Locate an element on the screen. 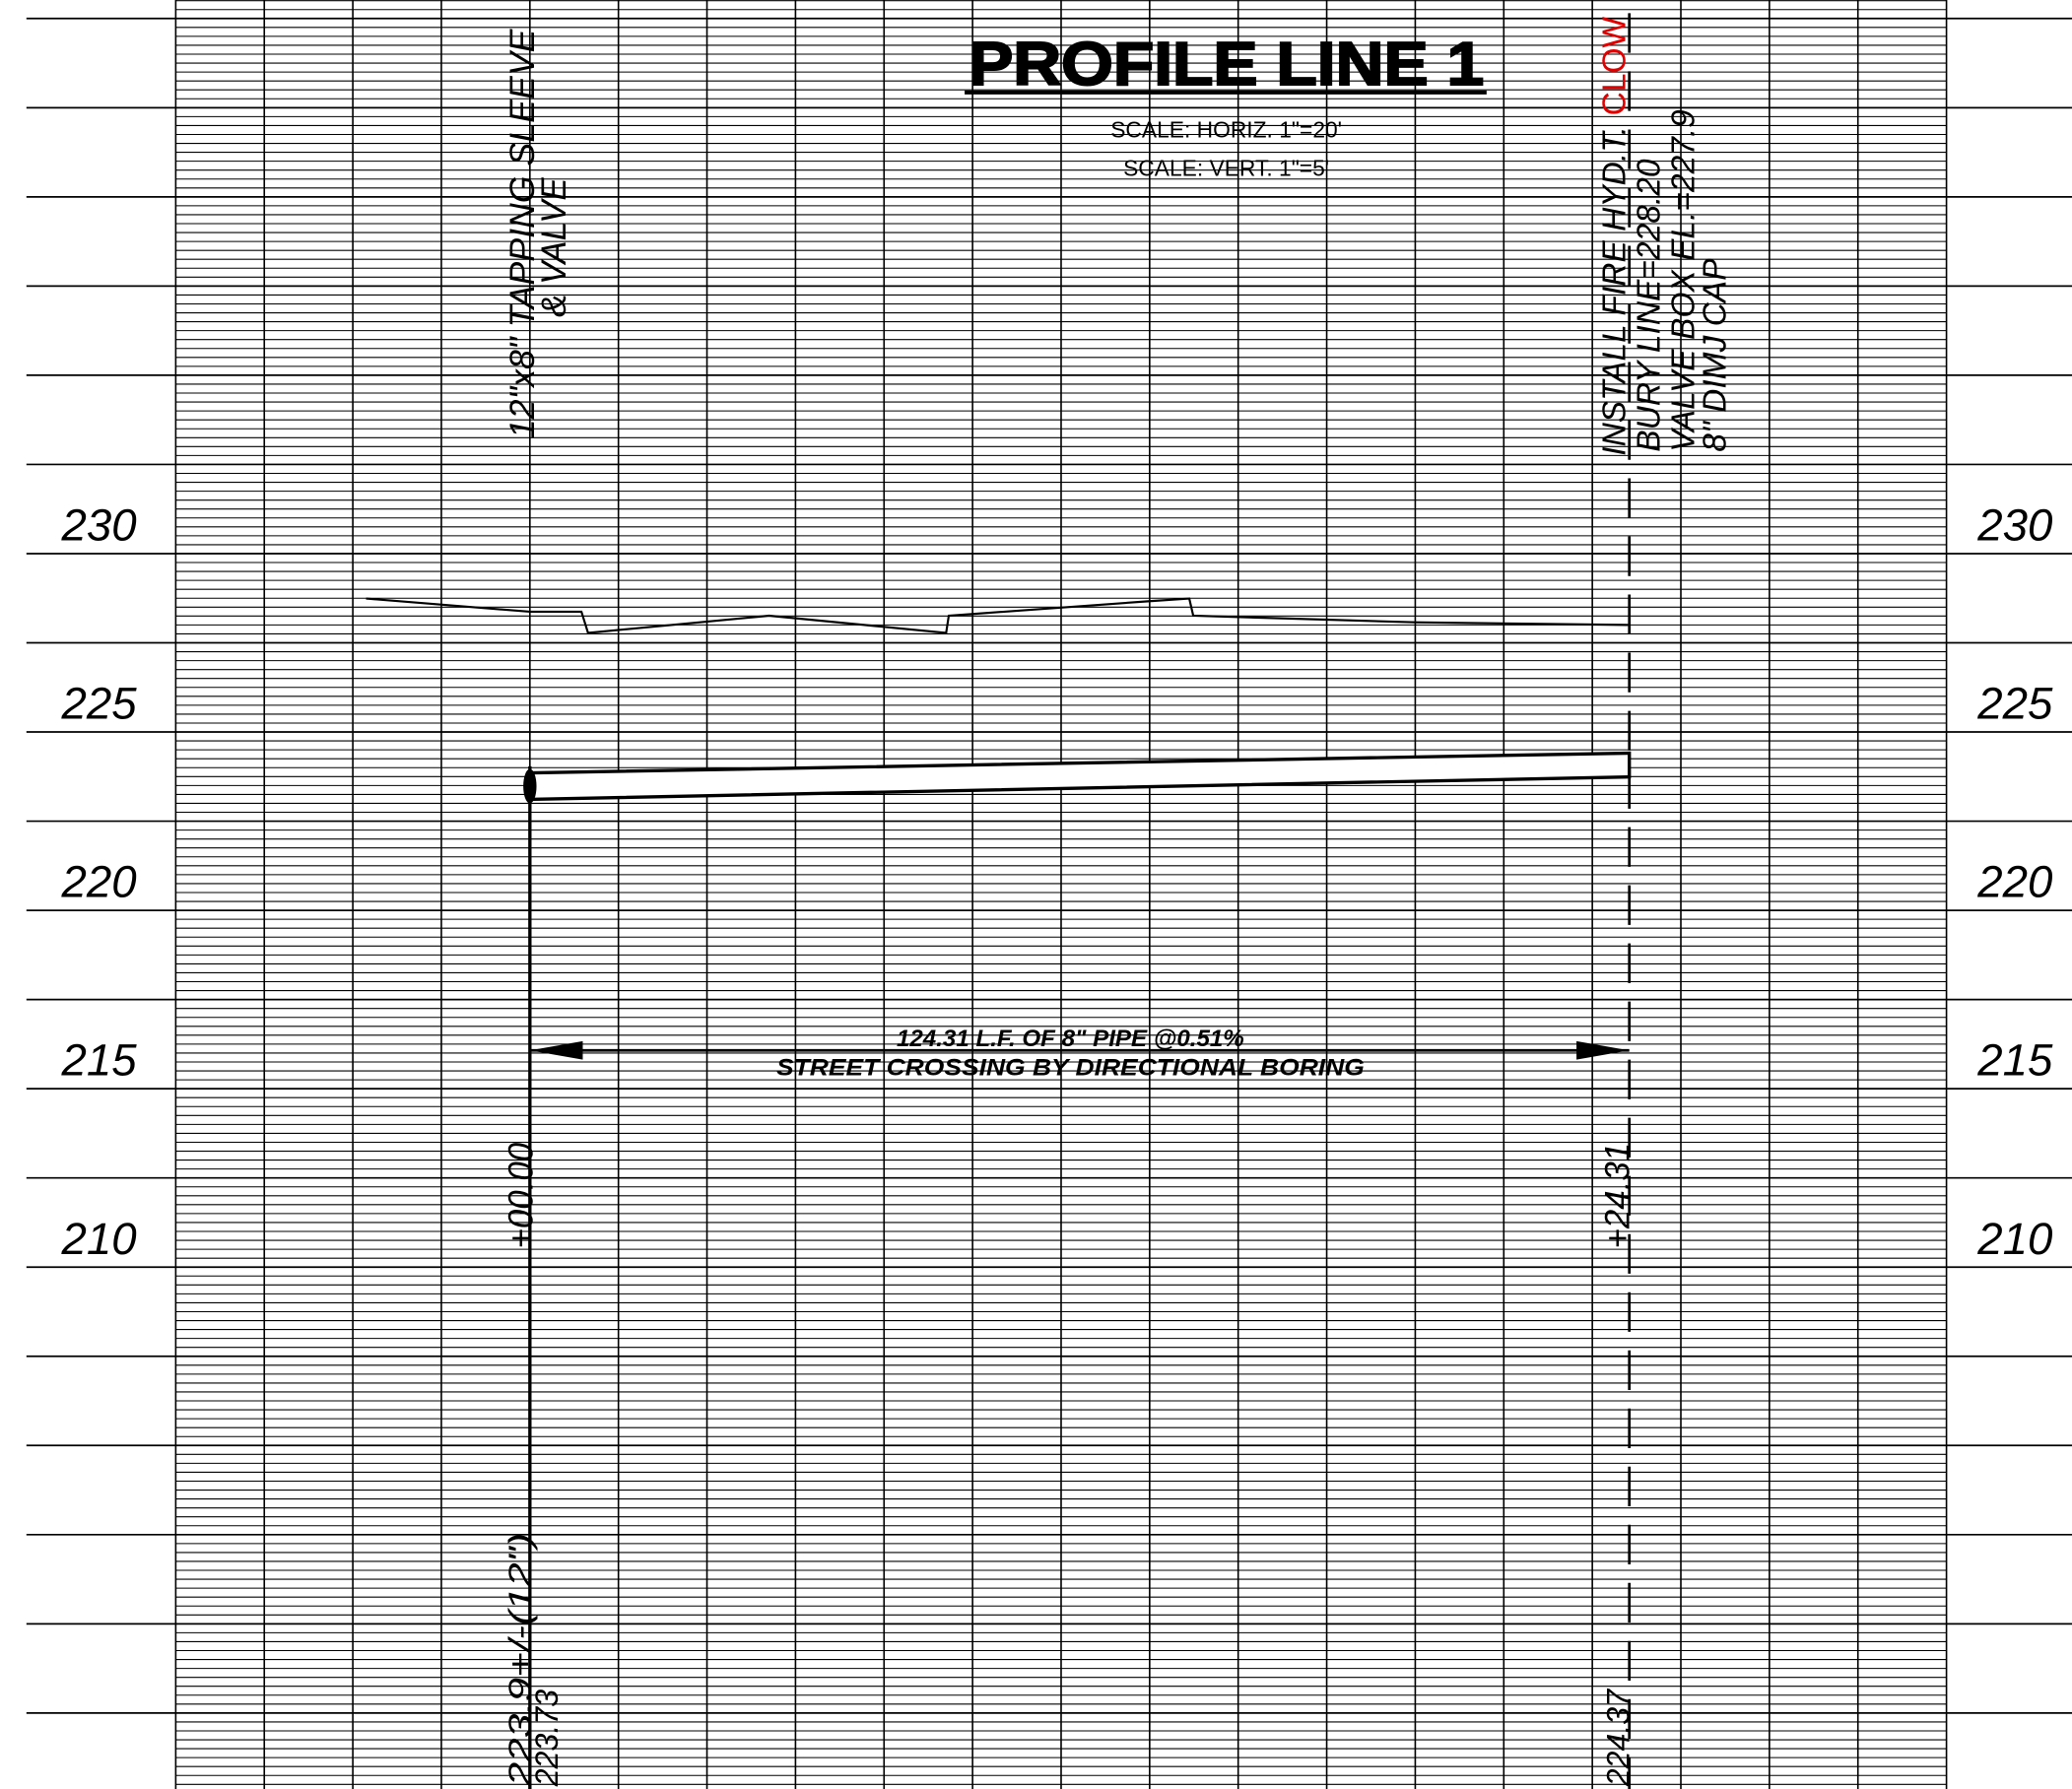 The image size is (2072, 1789). elevation-label-right: 210 is located at coordinates (2014, 1239).